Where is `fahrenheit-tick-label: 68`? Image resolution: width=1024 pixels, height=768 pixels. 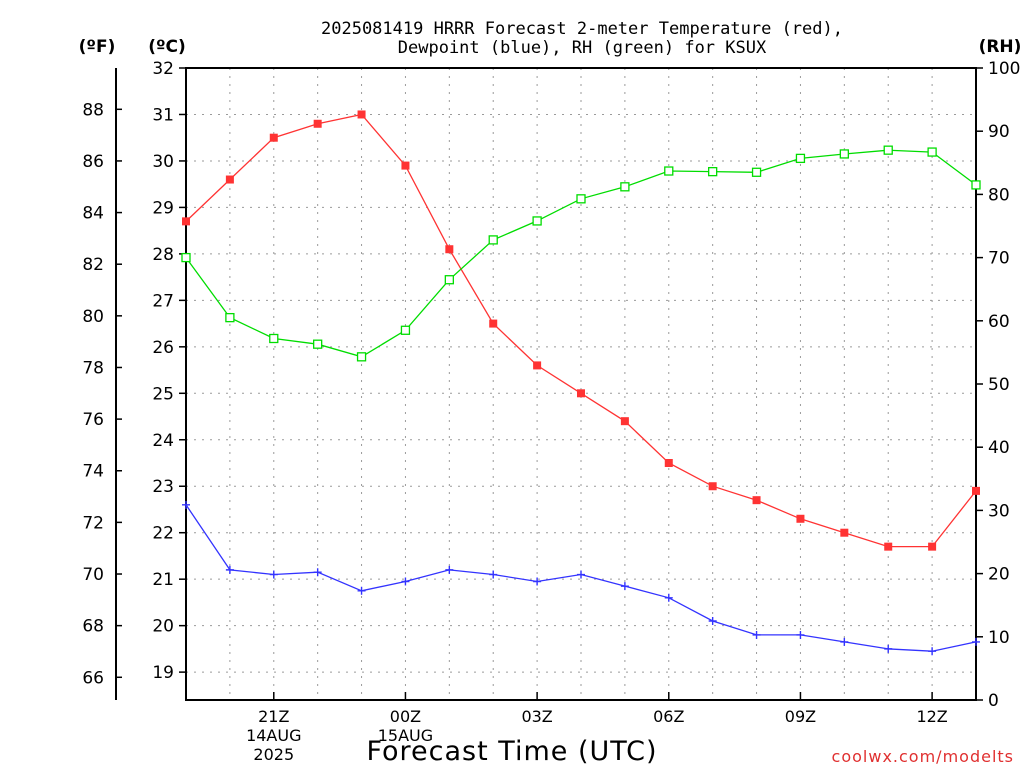 fahrenheit-tick-label: 68 is located at coordinates (93, 627).